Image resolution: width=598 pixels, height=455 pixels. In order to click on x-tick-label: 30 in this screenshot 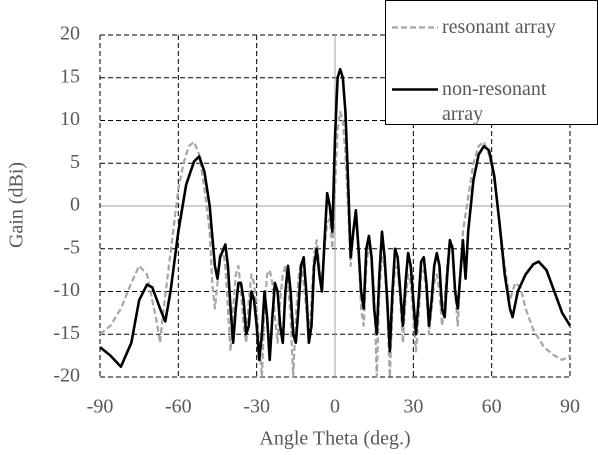, I will do `click(413, 407)`.